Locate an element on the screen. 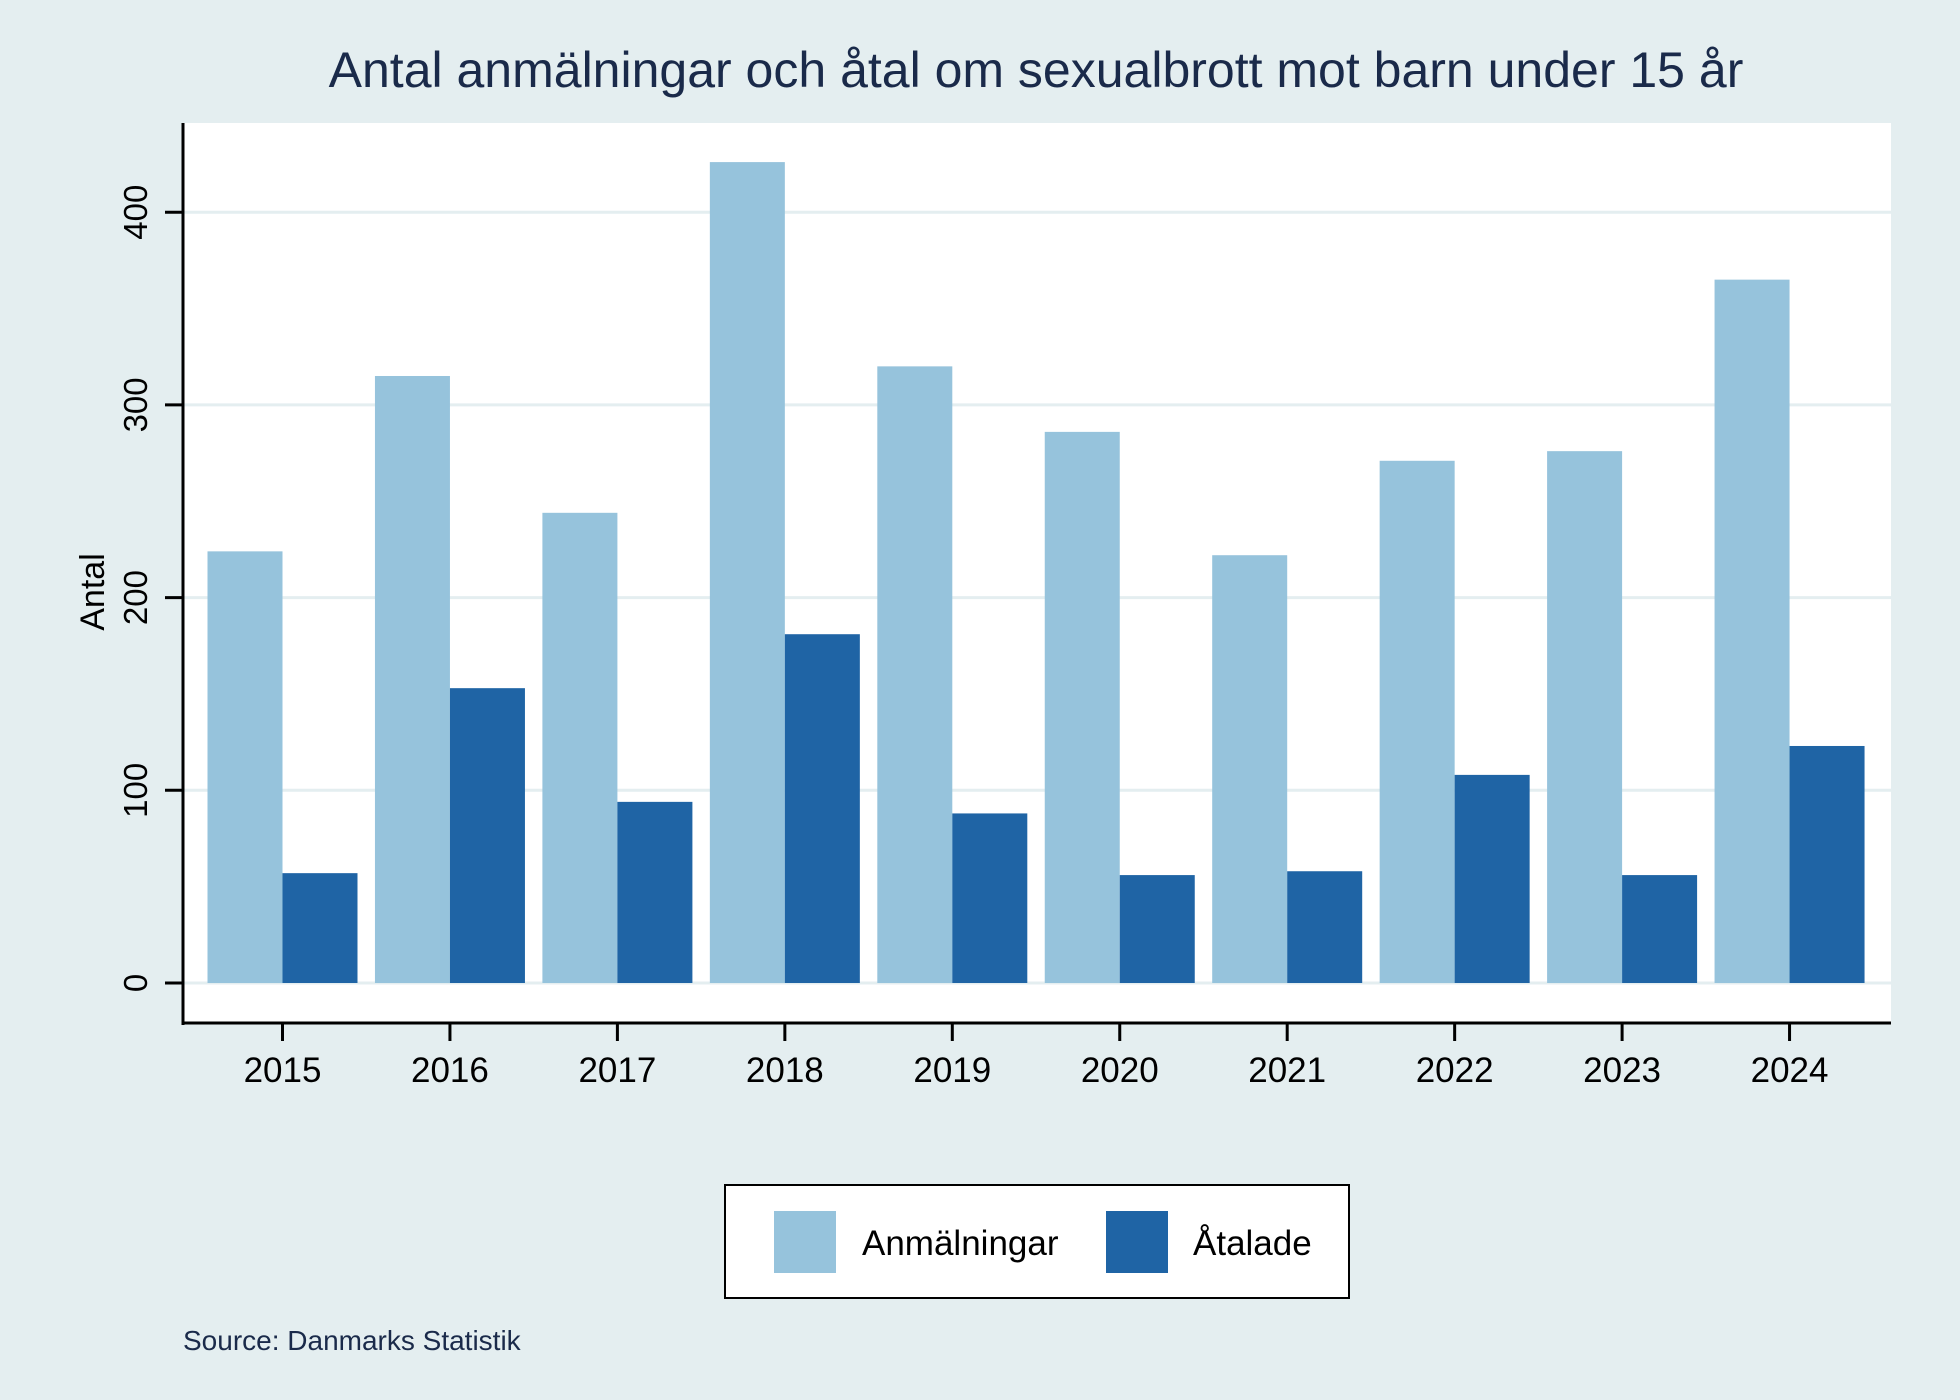 The height and width of the screenshot is (1400, 1960). bar-anmalningar-2022 is located at coordinates (1417, 722).